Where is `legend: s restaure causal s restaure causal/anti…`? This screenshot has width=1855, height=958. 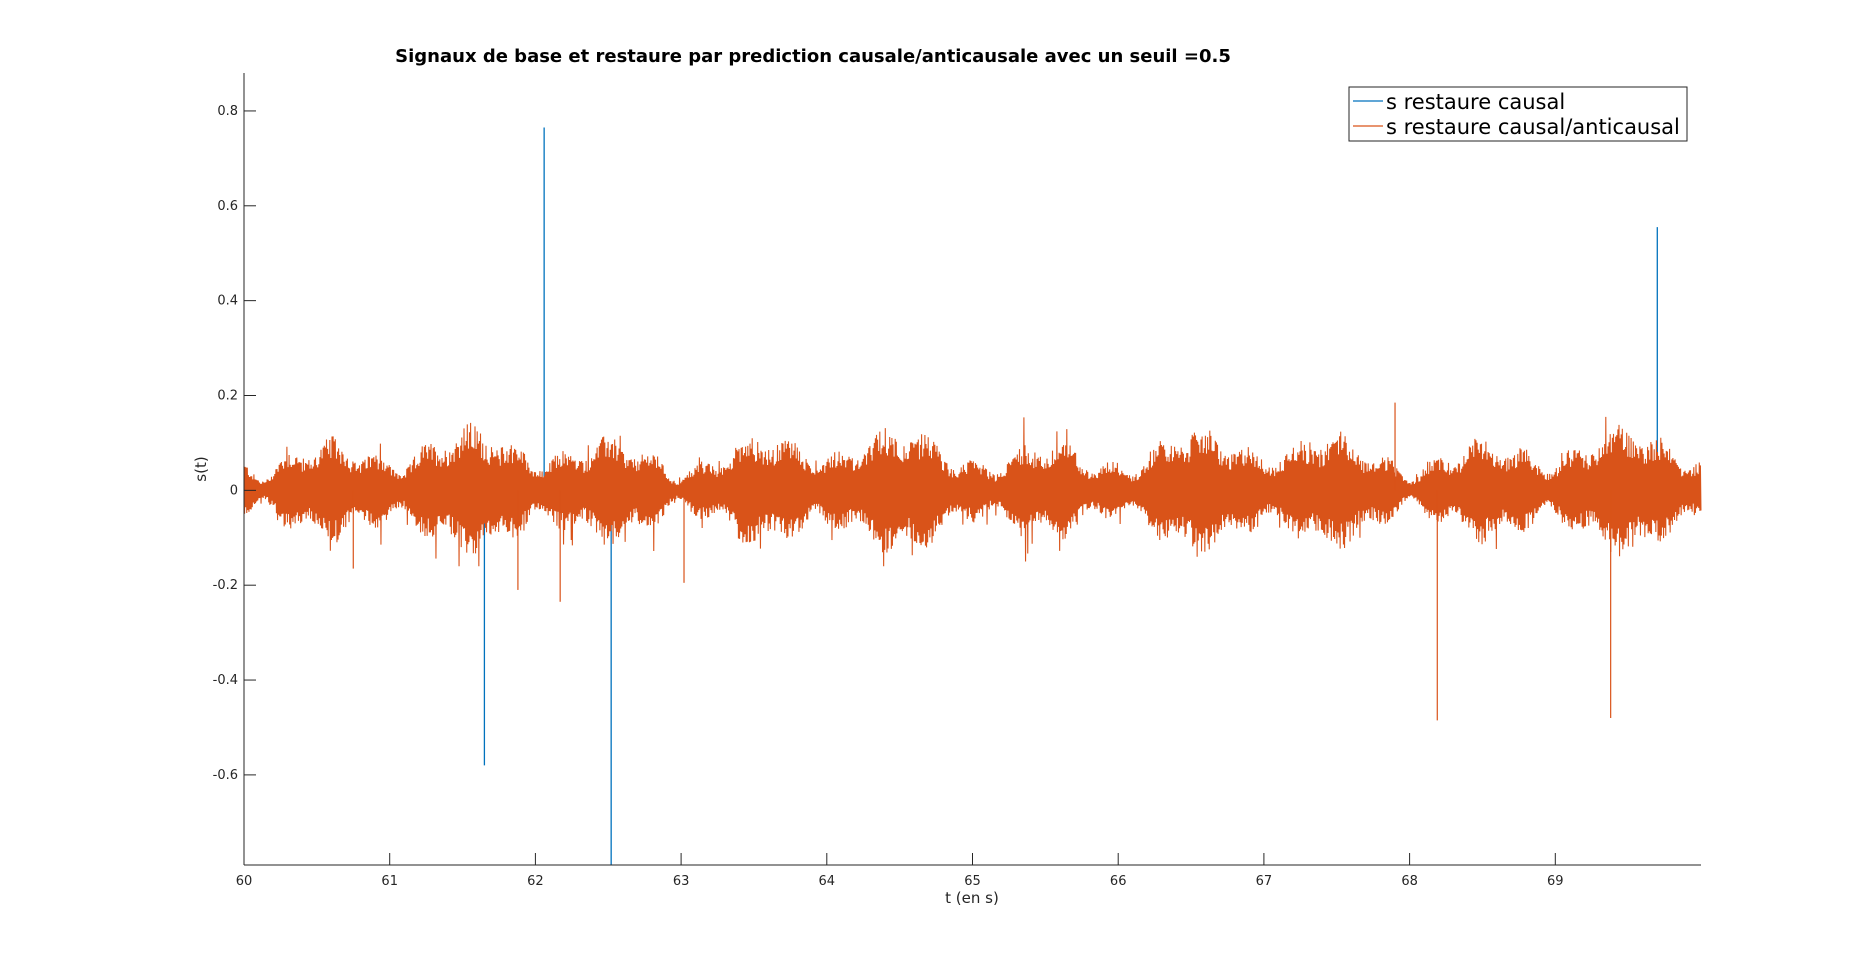
legend: s restaure causal s restaure causal/anti… is located at coordinates (1518, 114).